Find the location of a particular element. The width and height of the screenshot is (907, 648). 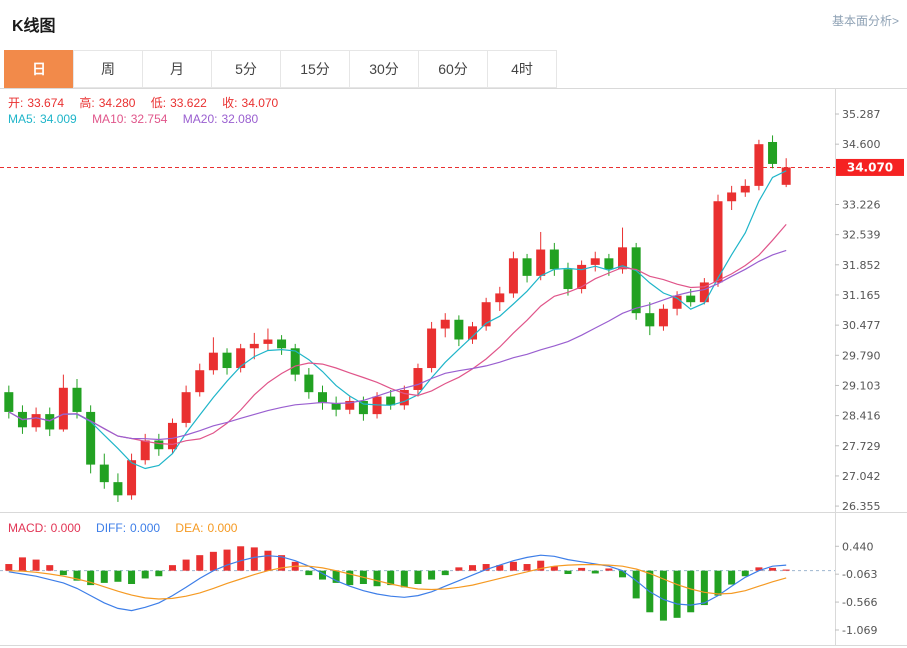

svg-text: 32.539 is located at coordinates (861, 235).